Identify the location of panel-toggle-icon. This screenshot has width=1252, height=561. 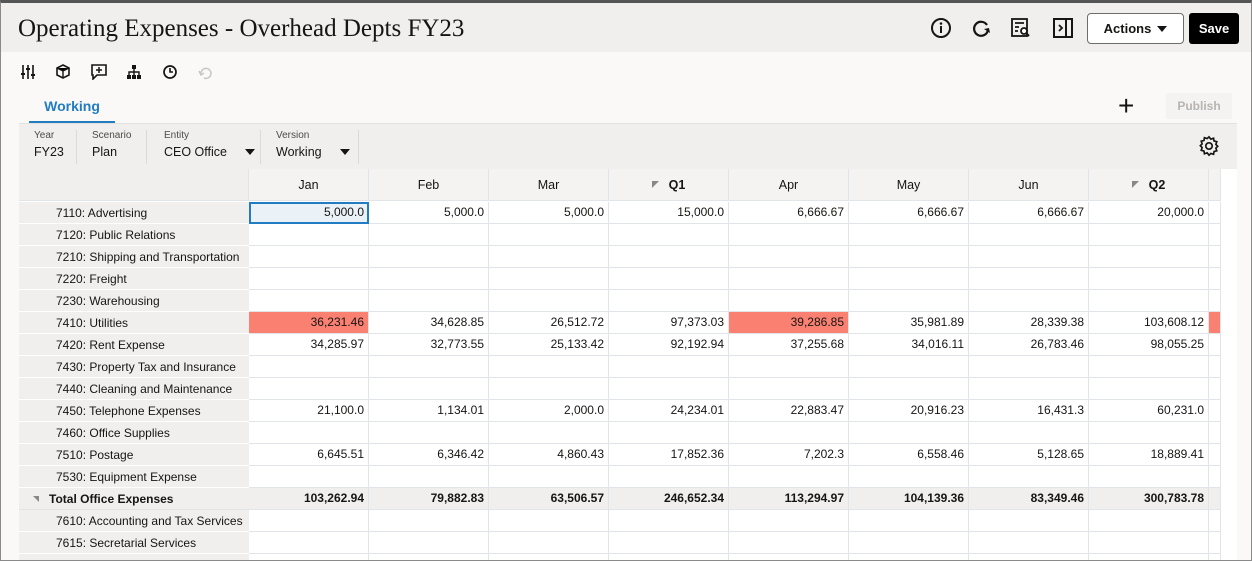
(1063, 28).